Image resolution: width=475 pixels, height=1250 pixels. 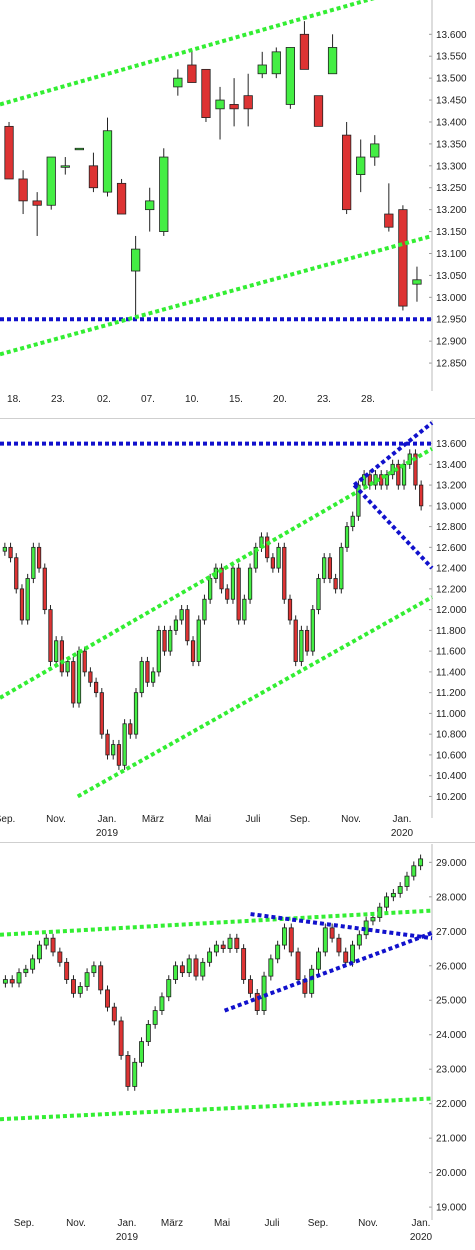 What do you see at coordinates (341, 926) in the screenshot?
I see `blue-trend-line` at bounding box center [341, 926].